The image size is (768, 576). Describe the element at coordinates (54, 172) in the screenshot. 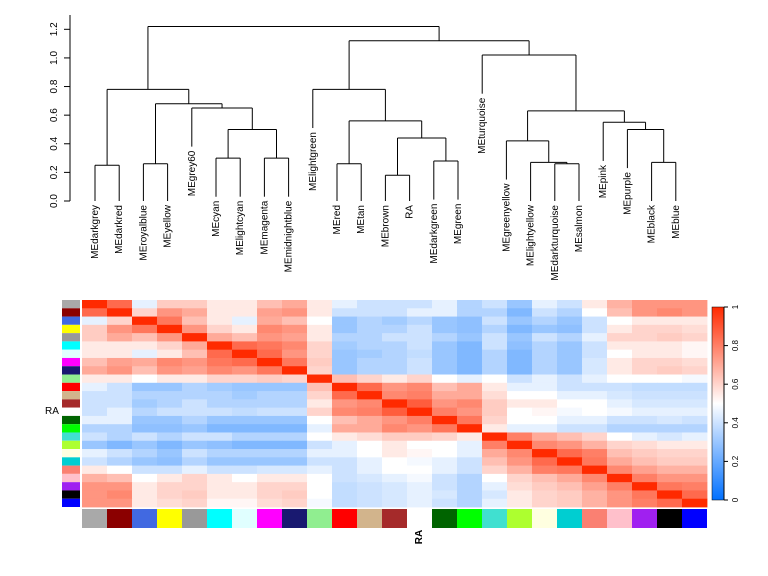

I see `dendrogram-y-tick-label-1: 0.2` at that location.